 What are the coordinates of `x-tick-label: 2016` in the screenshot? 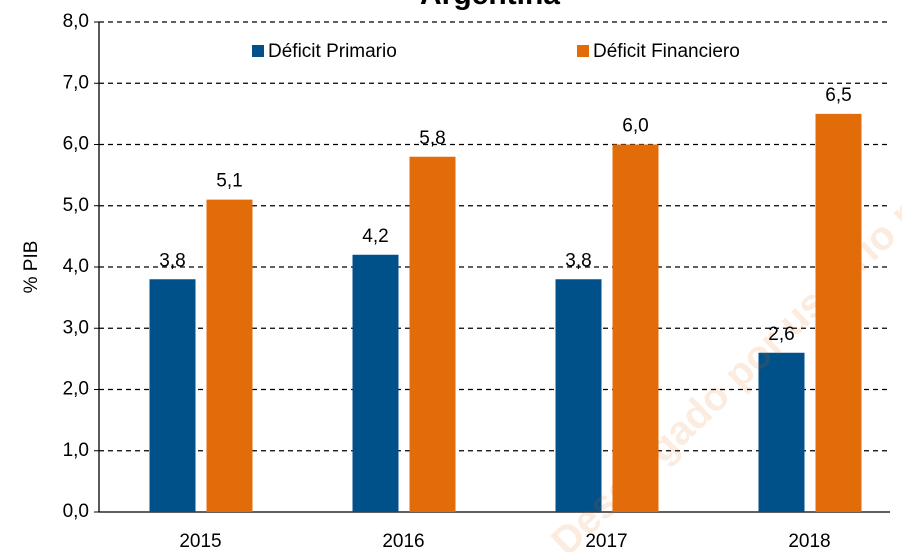 It's located at (403, 541).